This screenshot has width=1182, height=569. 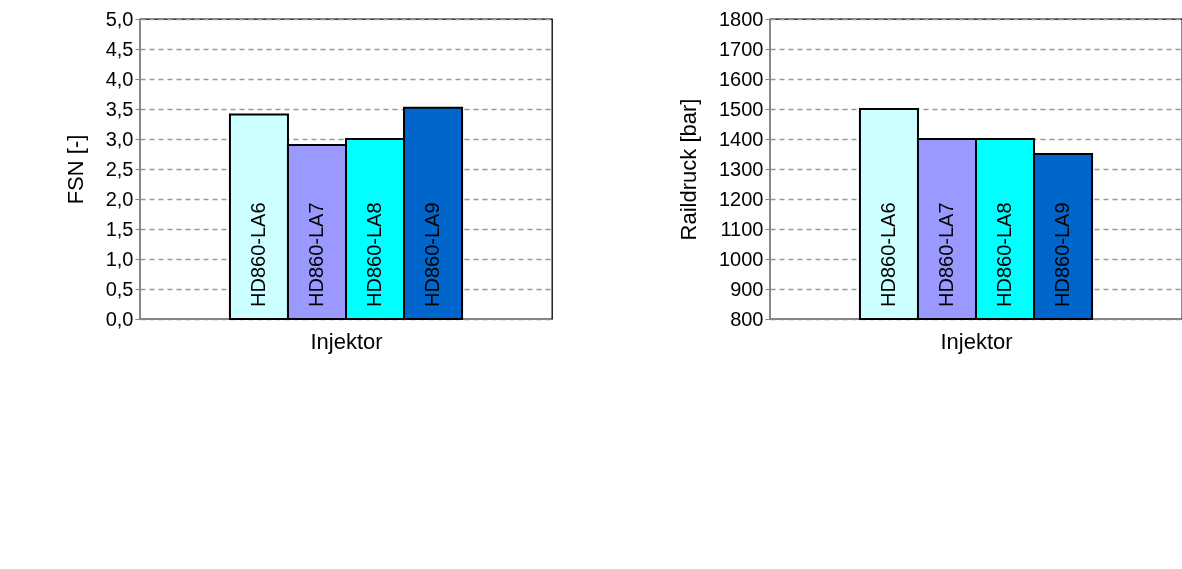 I want to click on y-tick-label: 1600, so click(x=741, y=78).